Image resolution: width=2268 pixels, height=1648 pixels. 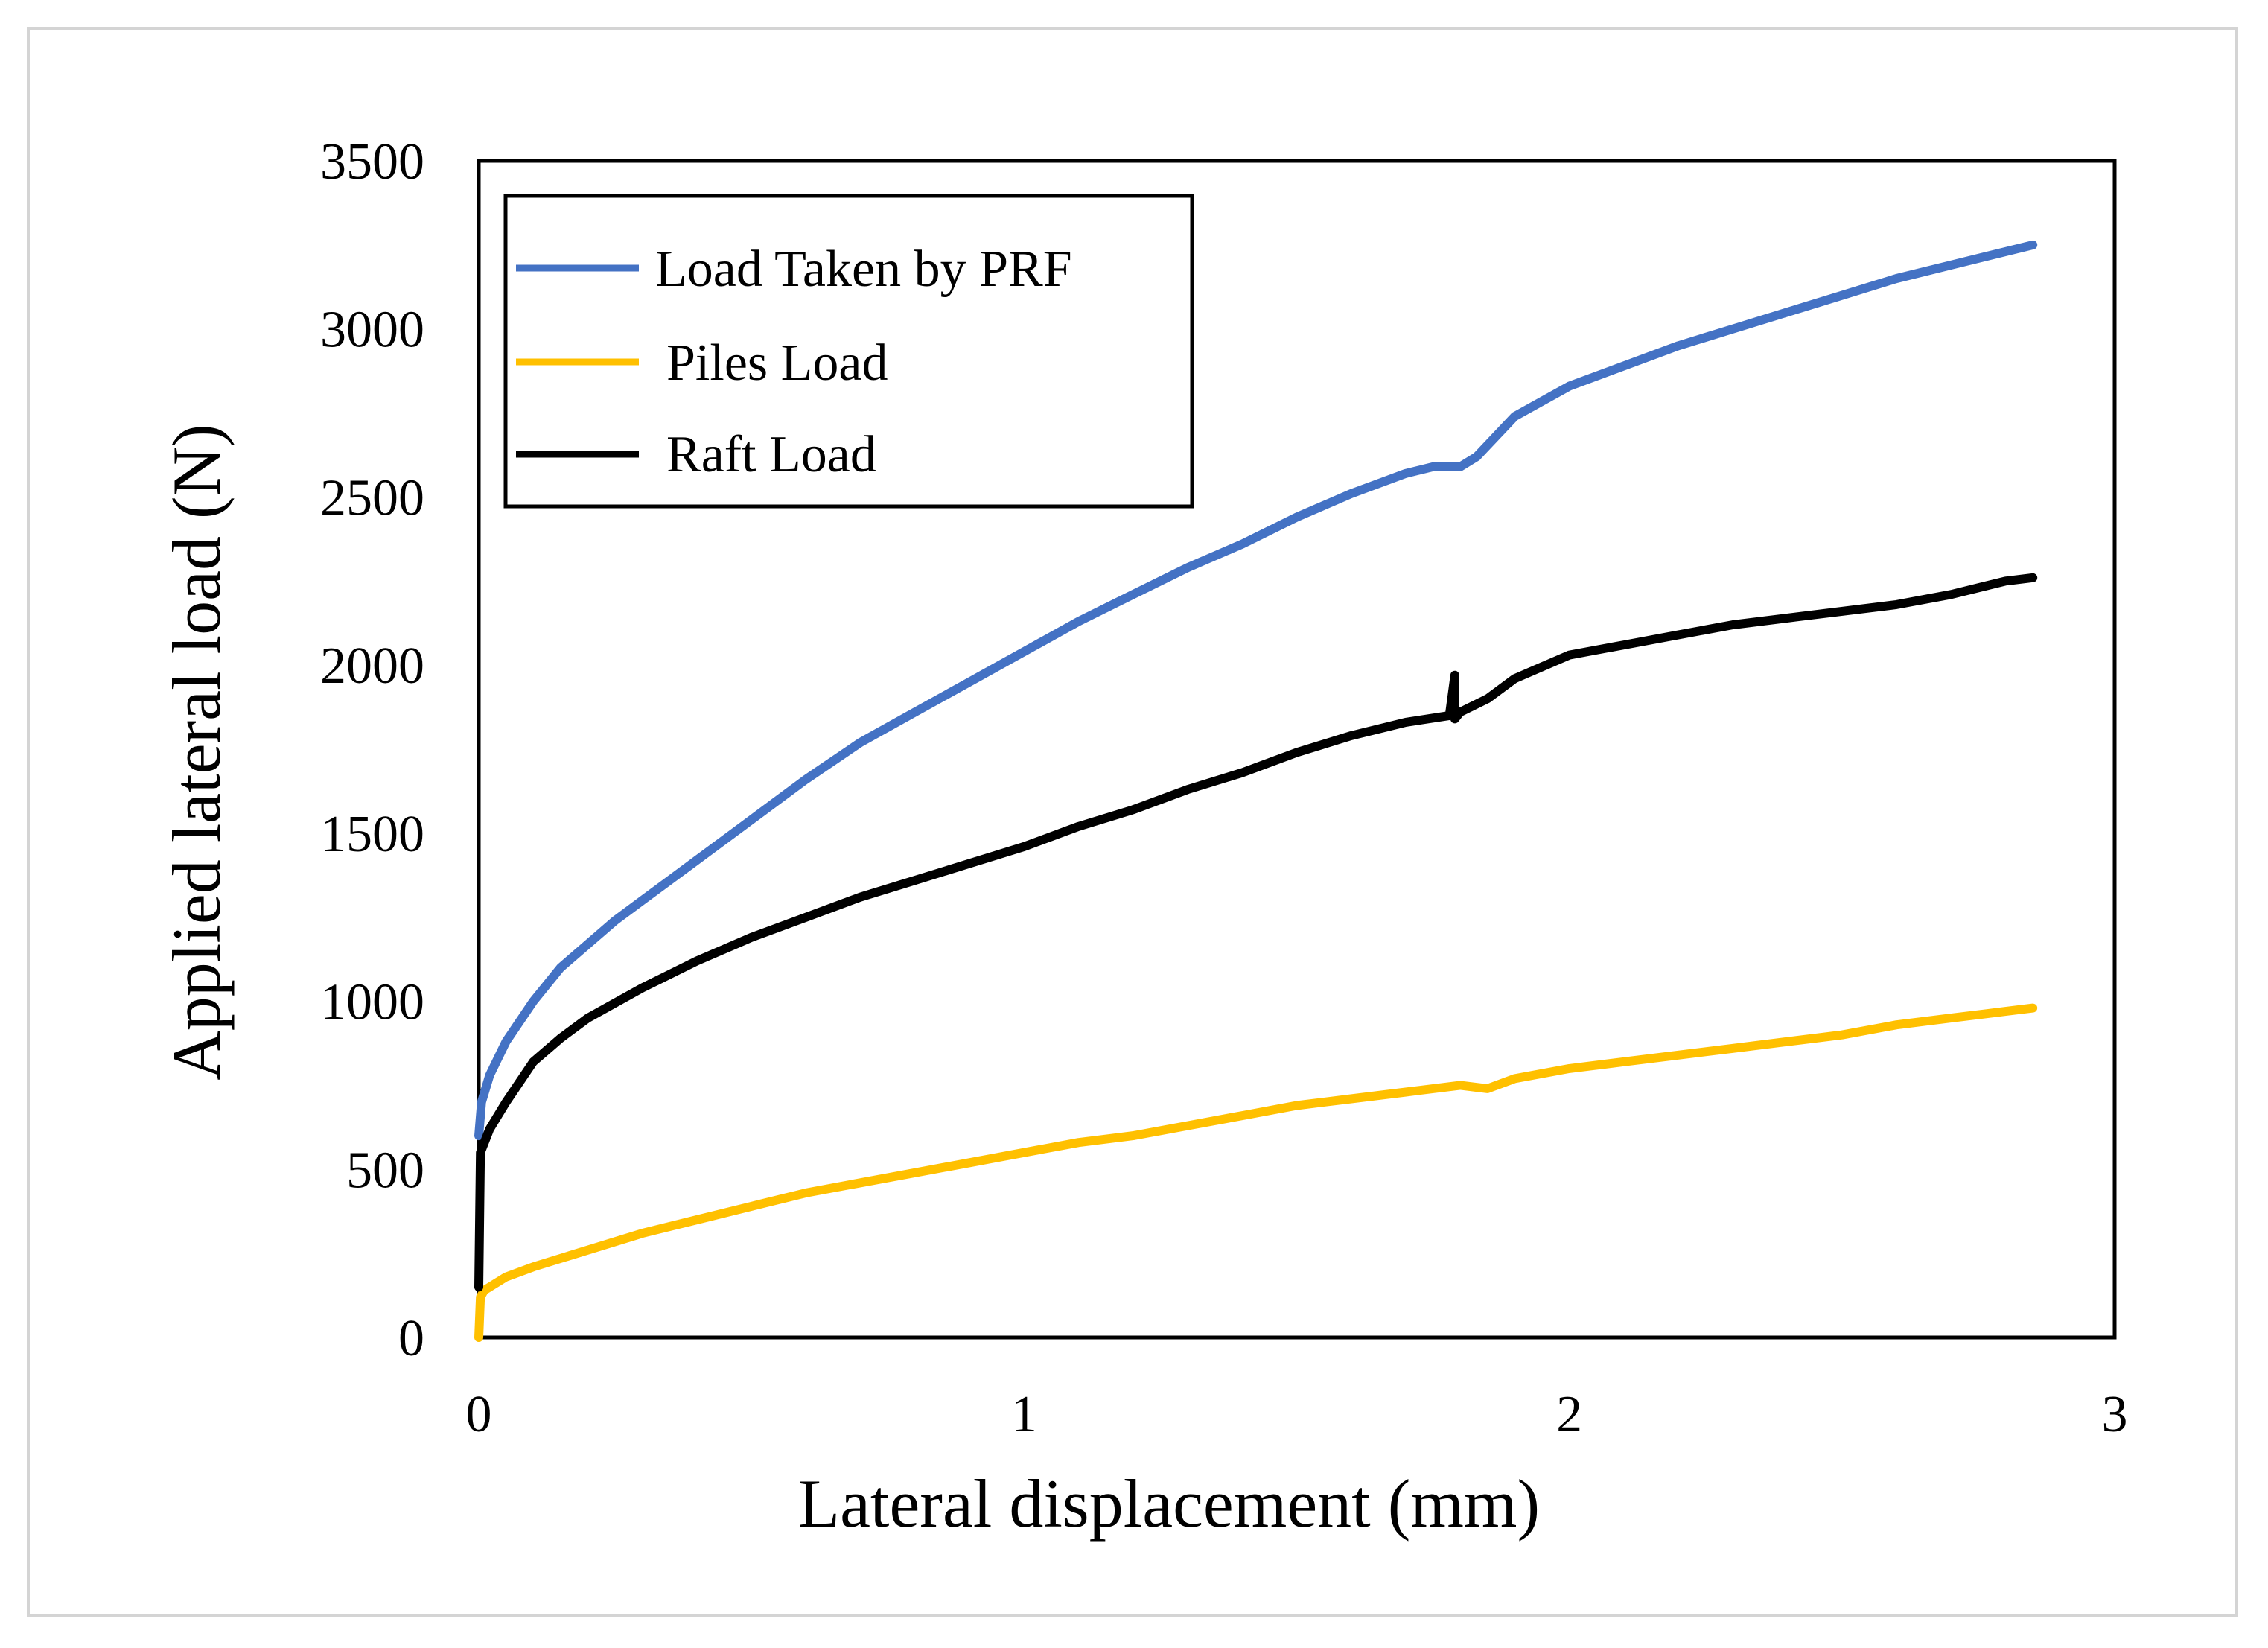 I want to click on x-tick-label: 1, so click(x=1024, y=1414).